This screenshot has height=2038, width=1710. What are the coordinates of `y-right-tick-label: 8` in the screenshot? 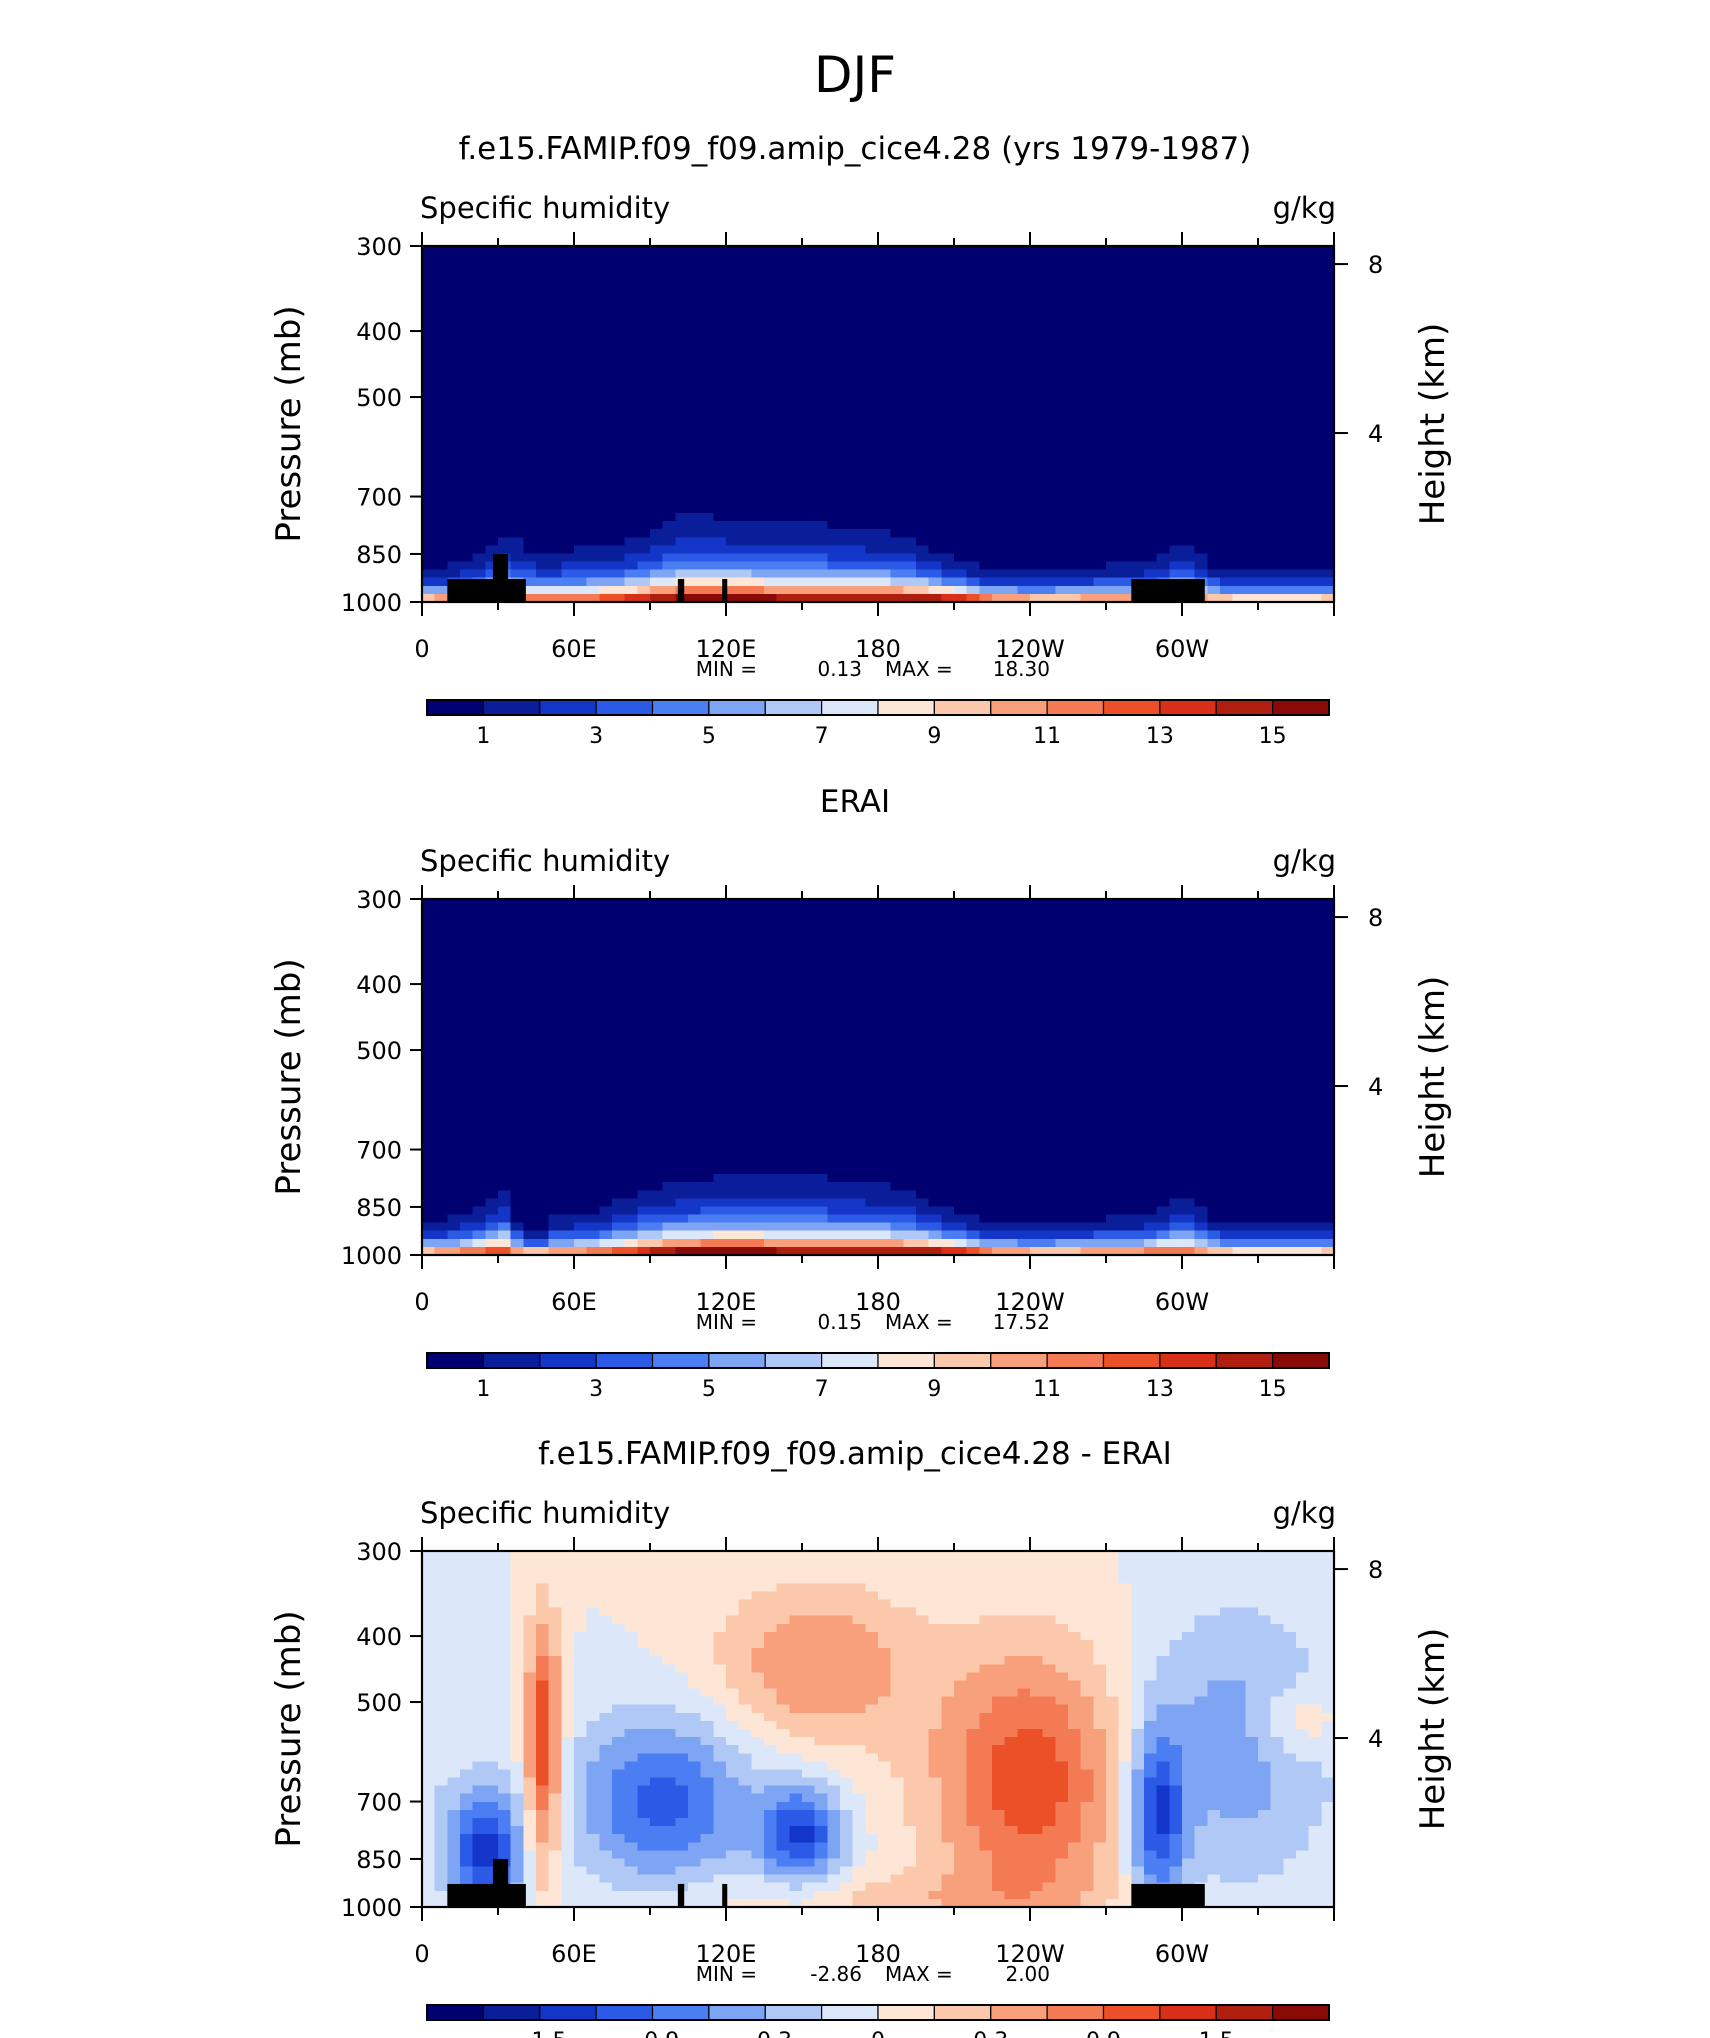 It's located at (1375, 265).